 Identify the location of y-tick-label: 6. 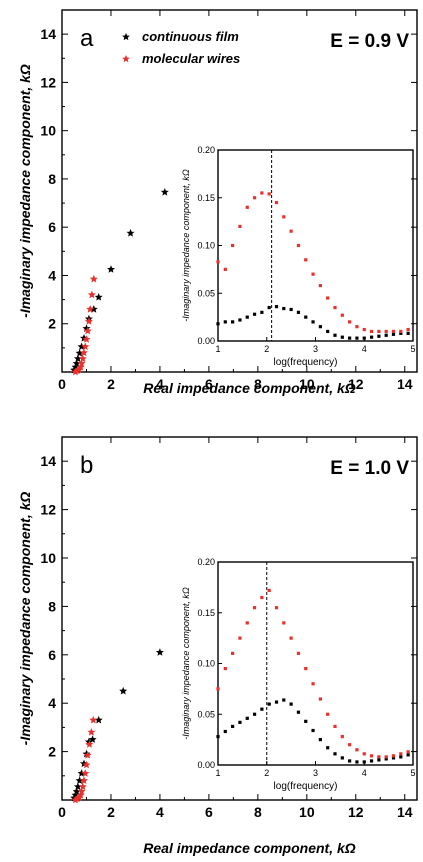
(52, 655).